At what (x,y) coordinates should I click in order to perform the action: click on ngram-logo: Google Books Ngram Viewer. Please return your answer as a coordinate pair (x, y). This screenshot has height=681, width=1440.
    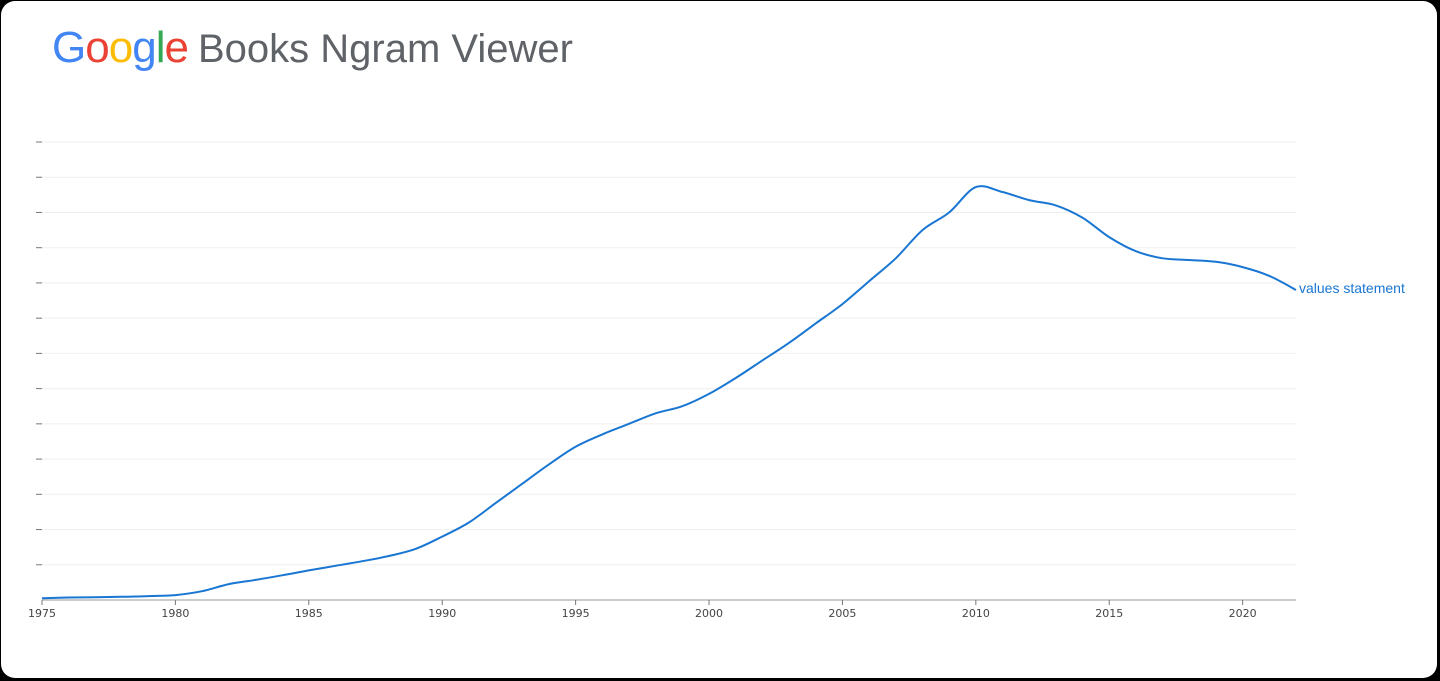
    Looking at the image, I should click on (312, 51).